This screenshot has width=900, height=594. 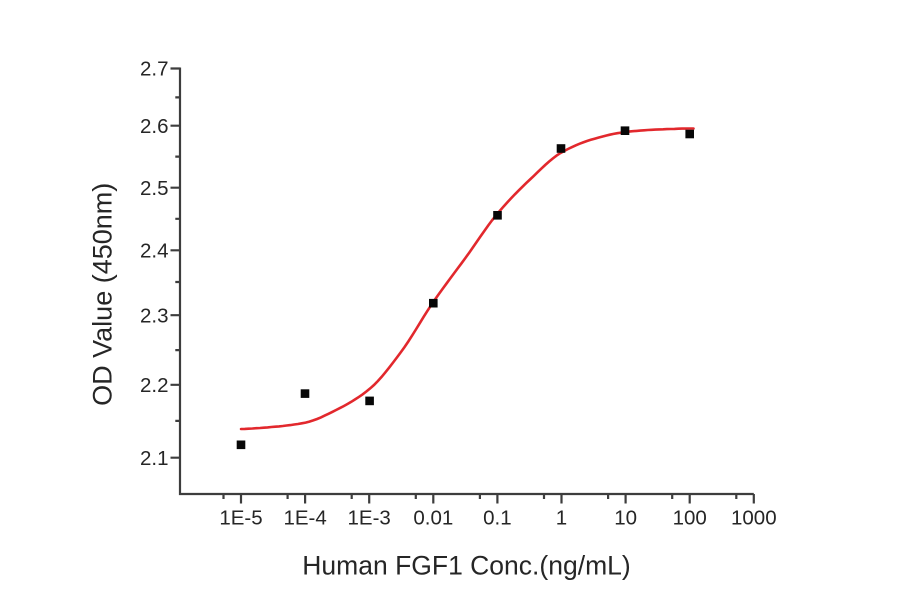 I want to click on svg-text: 1000, so click(x=754, y=518).